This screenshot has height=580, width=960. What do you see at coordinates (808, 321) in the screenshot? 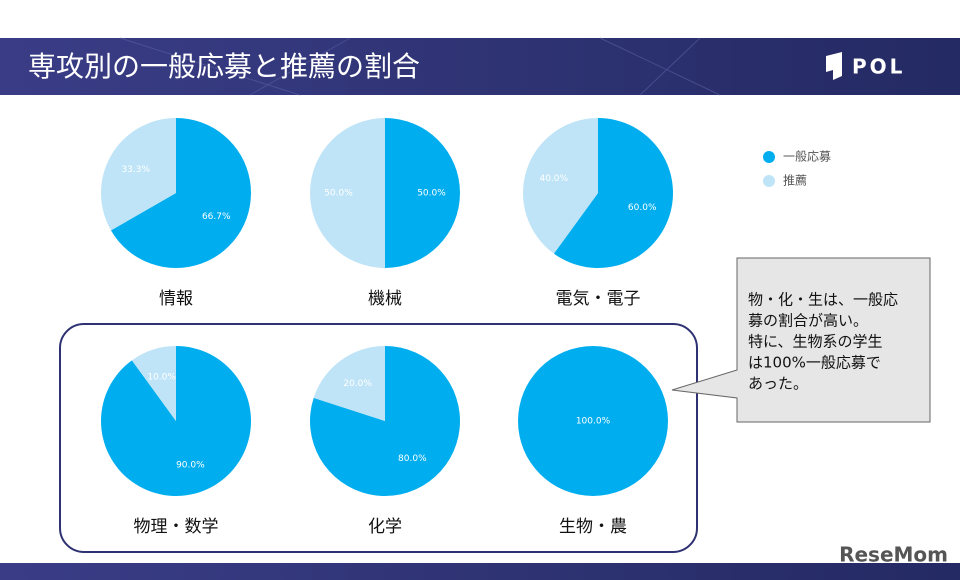
I see `callout-line: 募の割合が高い。` at bounding box center [808, 321].